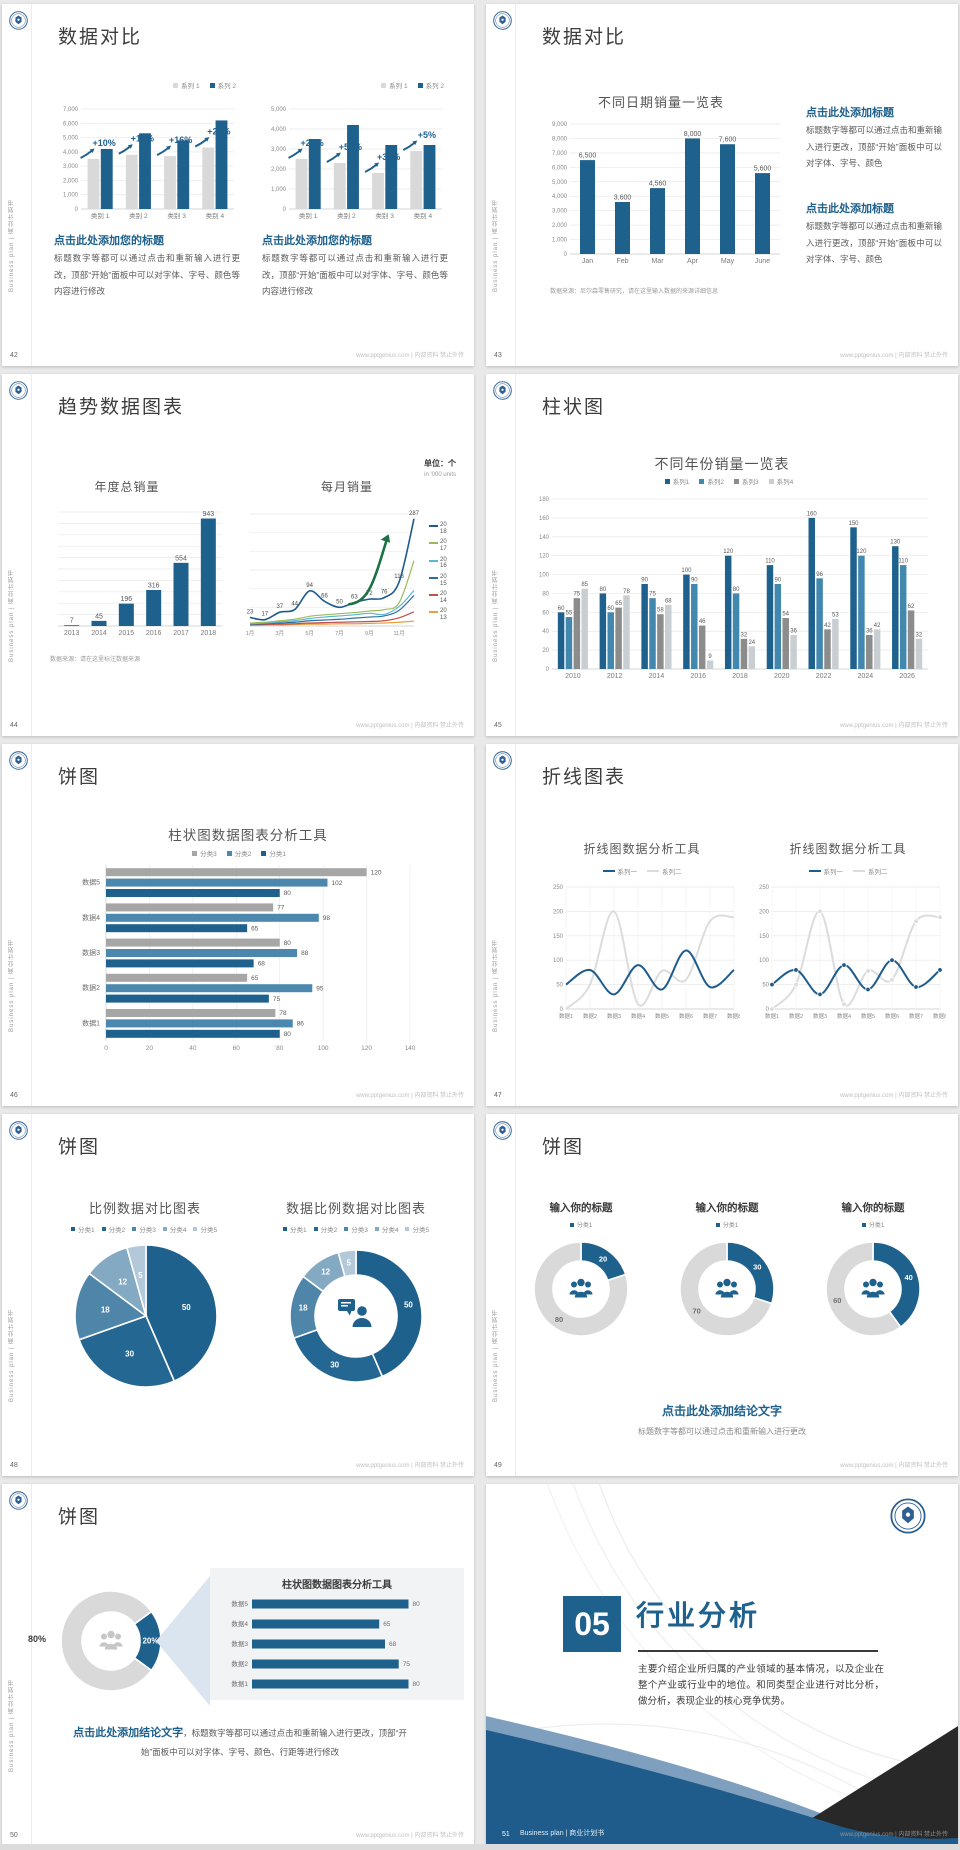  Describe the element at coordinates (309, 633) in the screenshot. I see `svg-text: 5月` at that location.